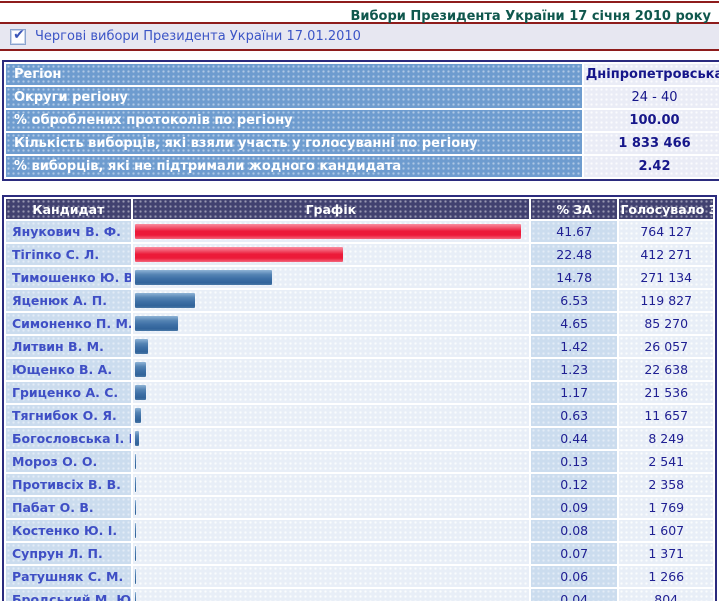 Image resolution: width=719 pixels, height=601 pixels. What do you see at coordinates (68, 553) in the screenshot?
I see `candidate-name-cell: Супрун Л. П.` at bounding box center [68, 553].